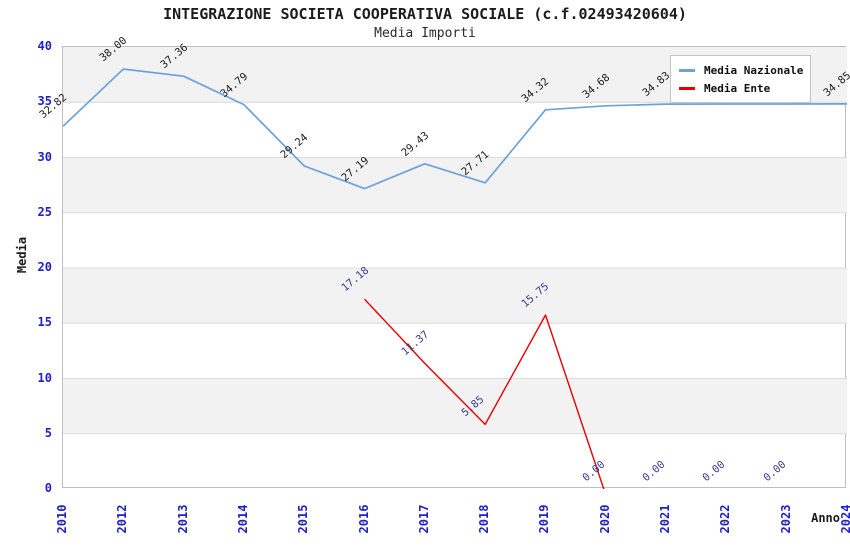 This screenshot has height=550, width=850. Describe the element at coordinates (825, 518) in the screenshot. I see `x-axis-title: Anno` at that location.